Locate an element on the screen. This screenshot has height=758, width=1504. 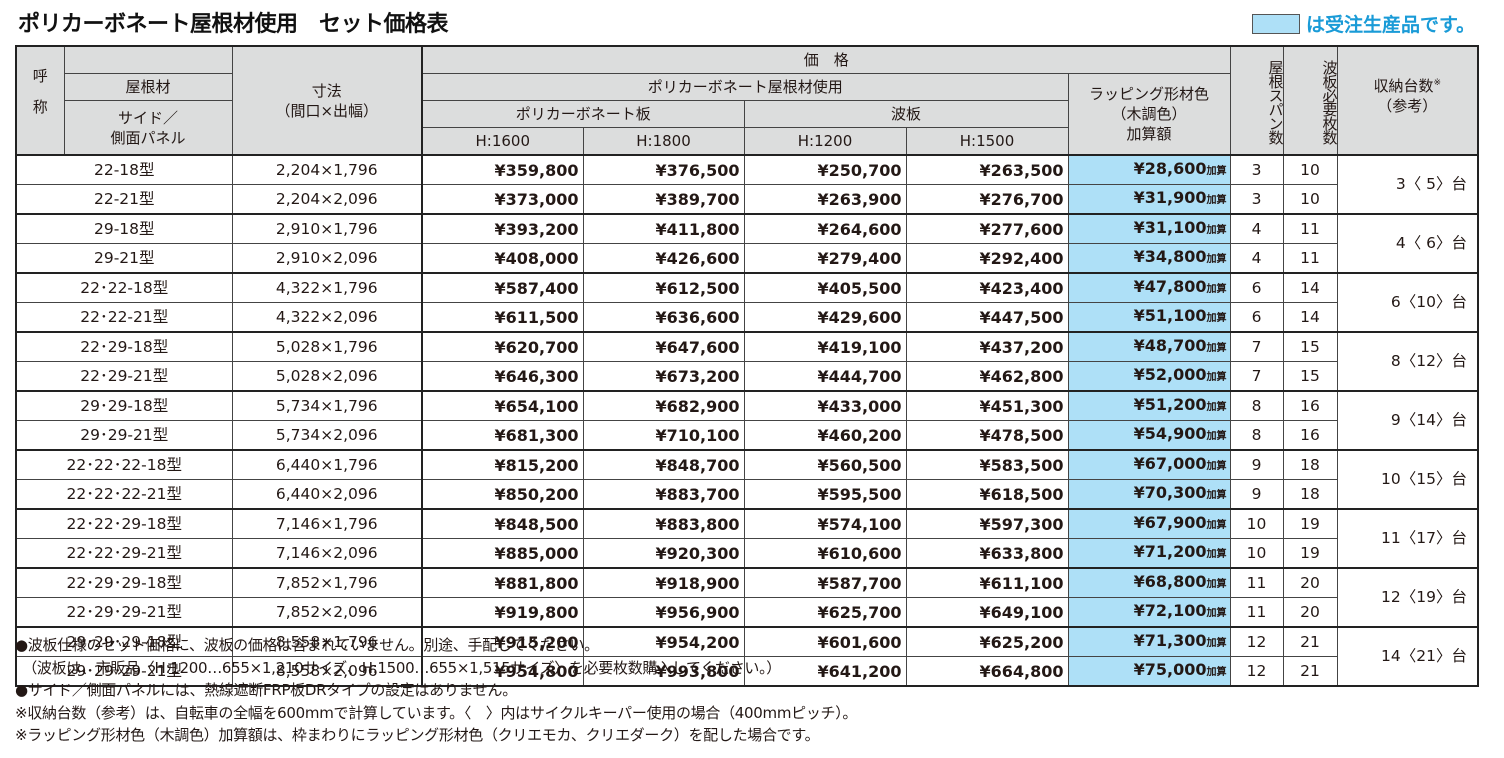
wrapping-amount: ¥52,000 is located at coordinates (1170, 374).